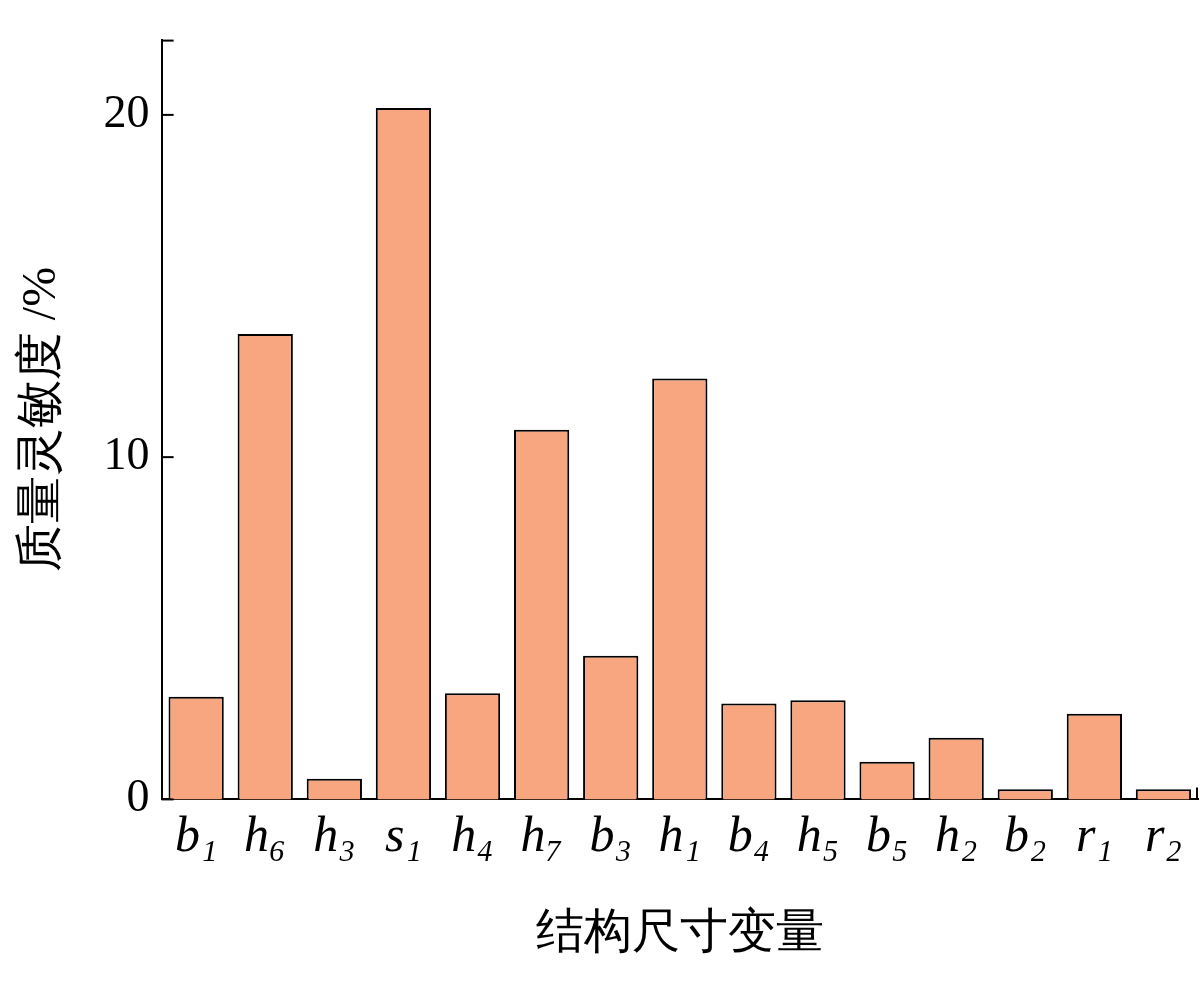  I want to click on x-tick-label: h₆, so click(265, 833).